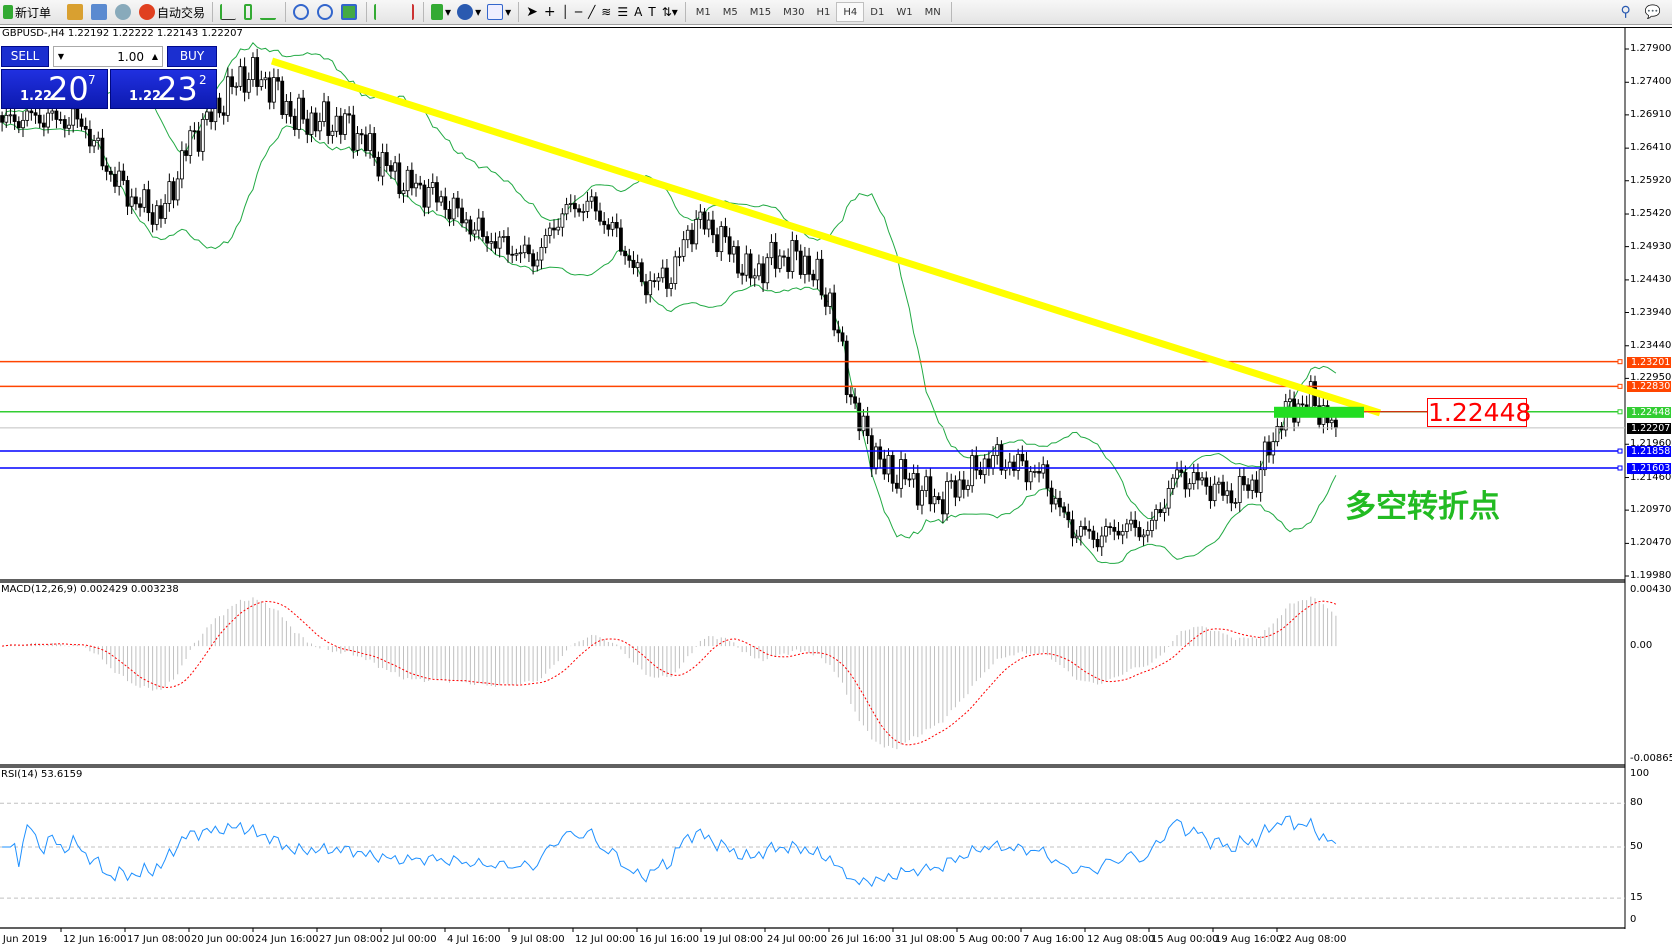  What do you see at coordinates (27, 12) in the screenshot?
I see `new-order-button: 新订单` at bounding box center [27, 12].